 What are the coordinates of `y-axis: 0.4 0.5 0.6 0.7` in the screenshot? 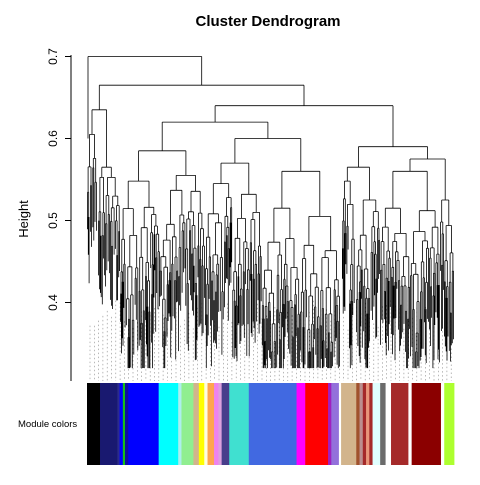 It's located at (59, 214).